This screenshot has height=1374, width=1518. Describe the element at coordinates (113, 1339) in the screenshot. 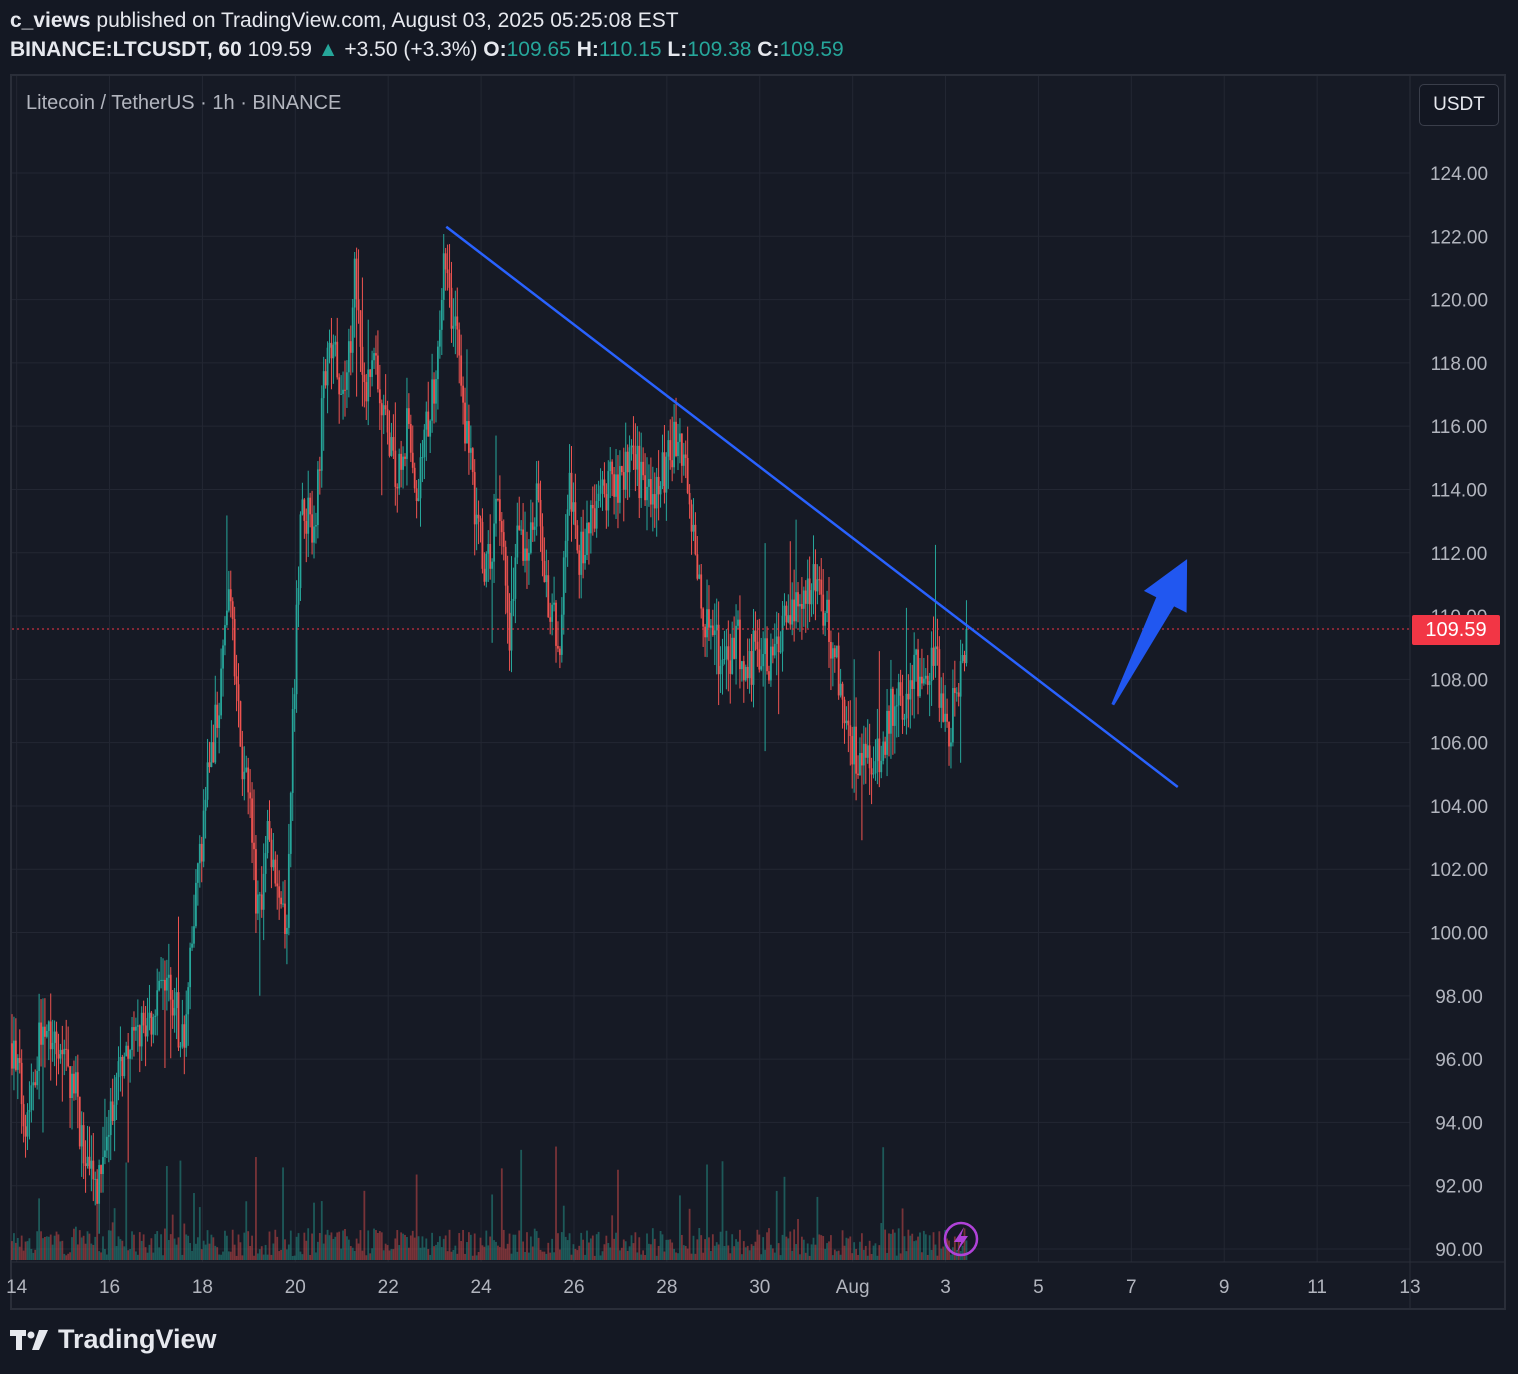

I see `tradingview-logo: TradingView` at that location.